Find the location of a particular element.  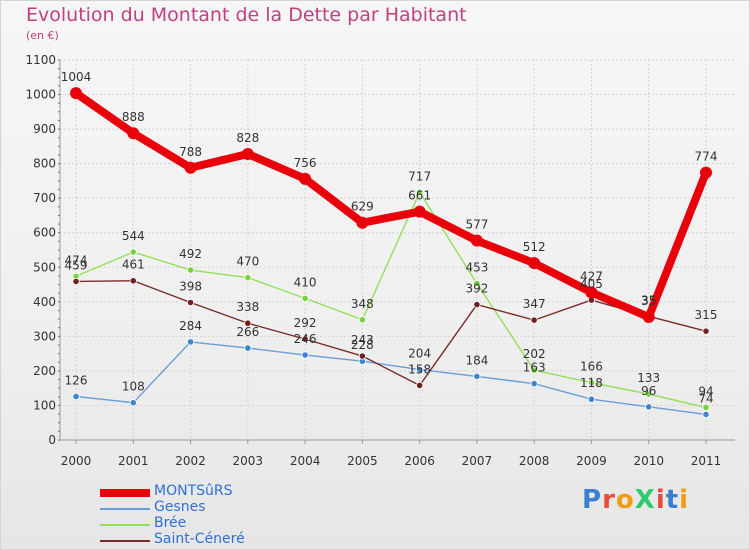

x-tick-label: 2008 is located at coordinates (534, 461).